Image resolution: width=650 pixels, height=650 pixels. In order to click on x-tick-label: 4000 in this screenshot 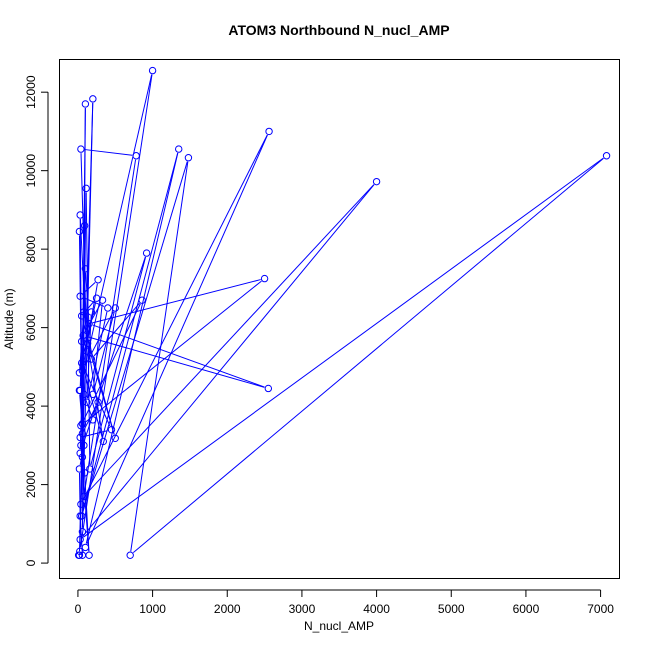, I will do `click(376, 609)`.